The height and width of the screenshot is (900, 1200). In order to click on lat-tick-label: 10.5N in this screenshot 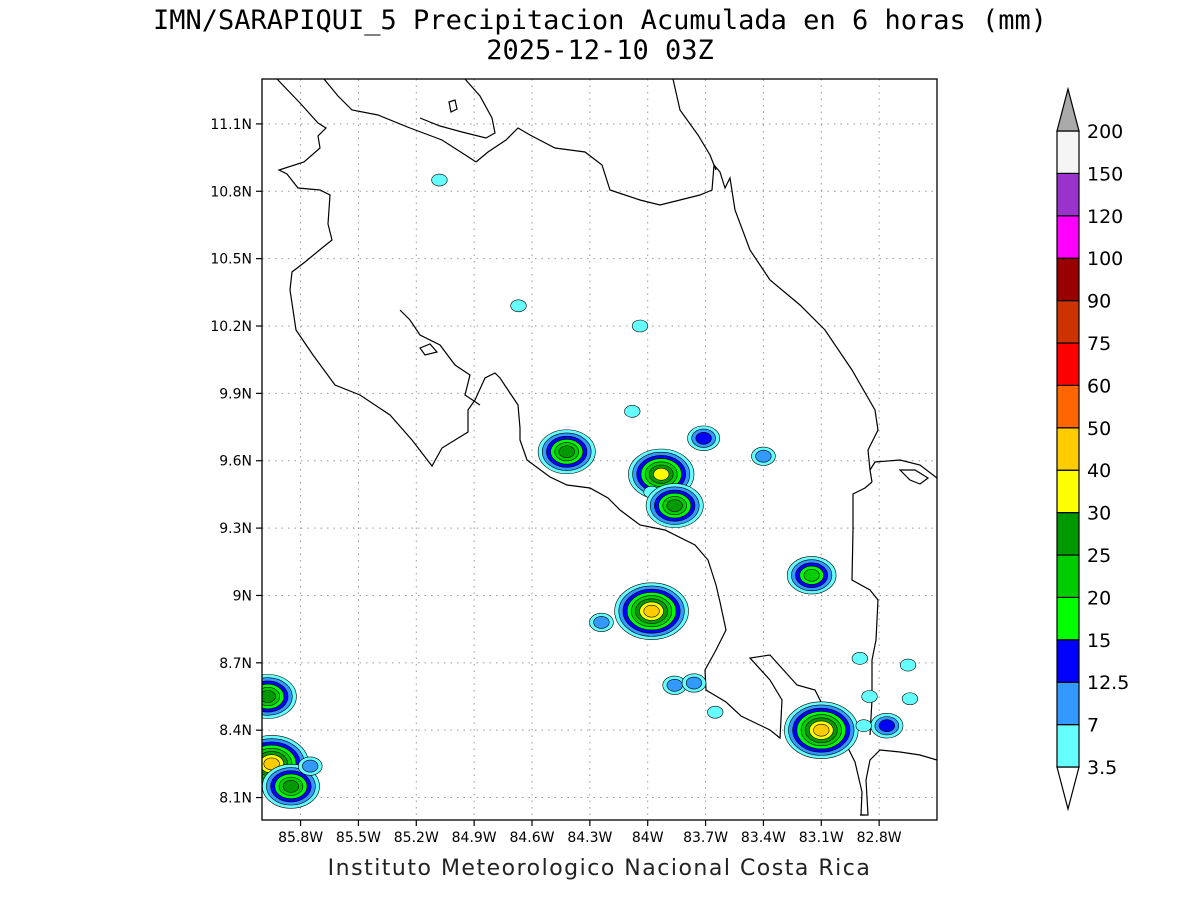, I will do `click(231, 260)`.